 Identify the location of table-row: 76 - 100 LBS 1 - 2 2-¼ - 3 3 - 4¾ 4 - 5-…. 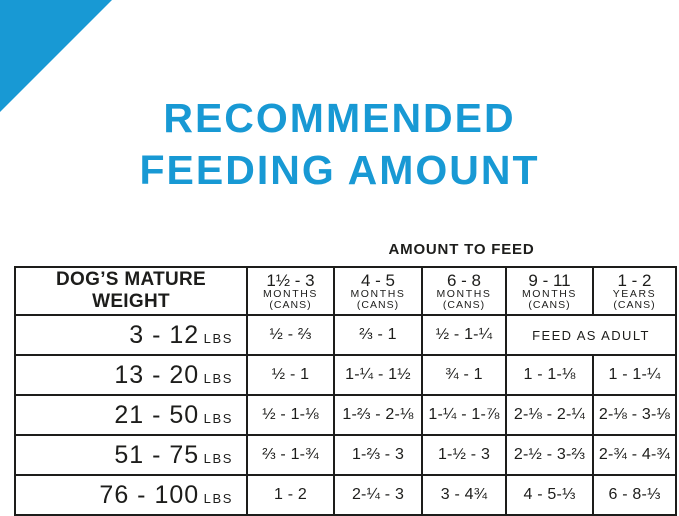
(345, 495).